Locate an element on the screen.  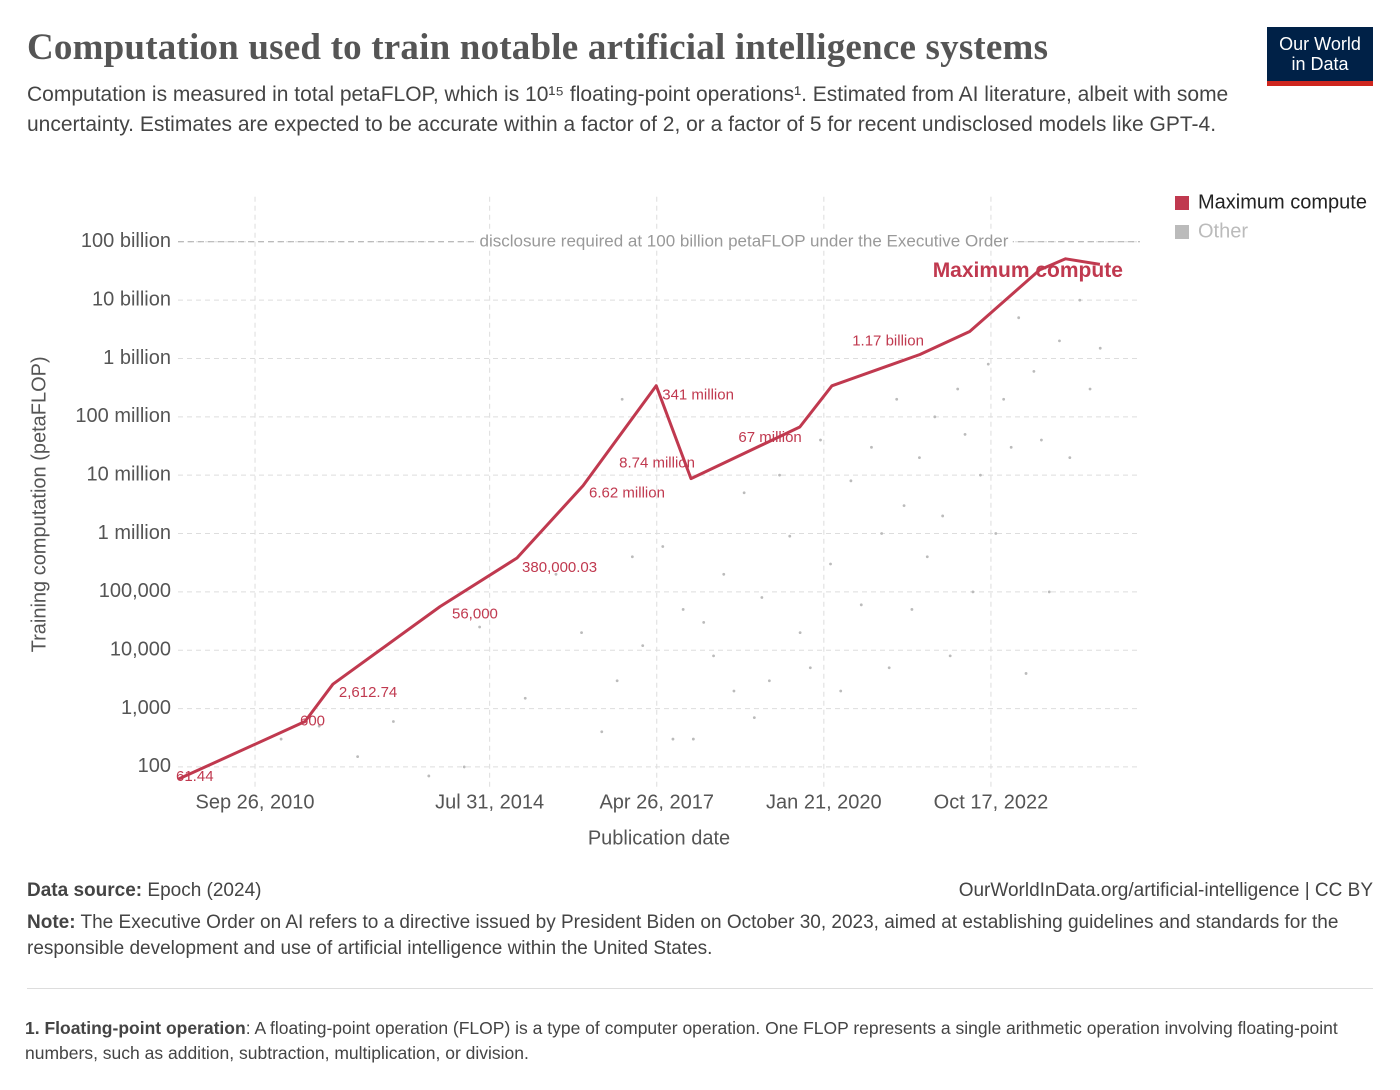
x-tick-label: Jul 31, 2014 is located at coordinates (489, 802).